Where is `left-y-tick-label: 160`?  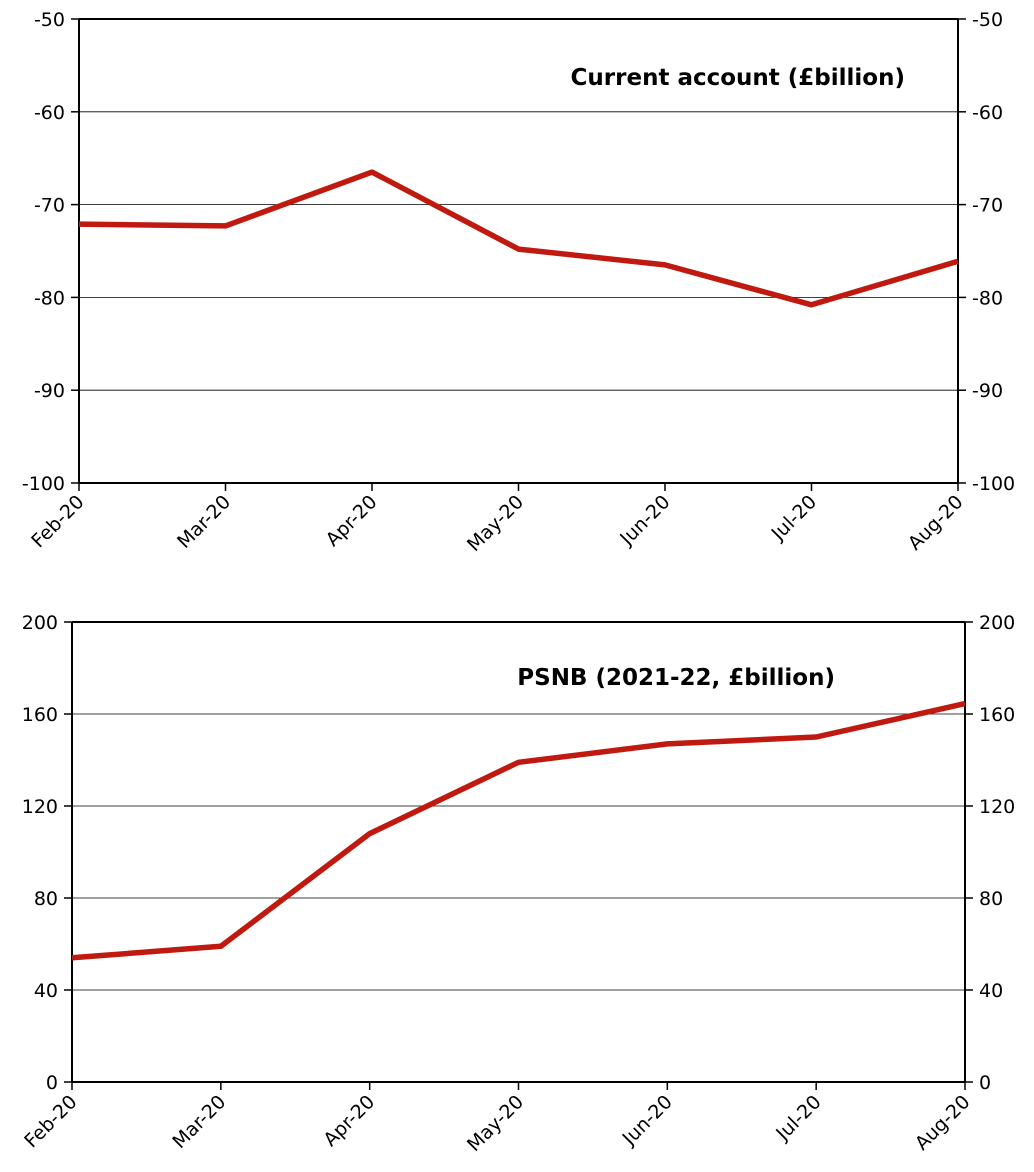
left-y-tick-label: 160 is located at coordinates (40, 715).